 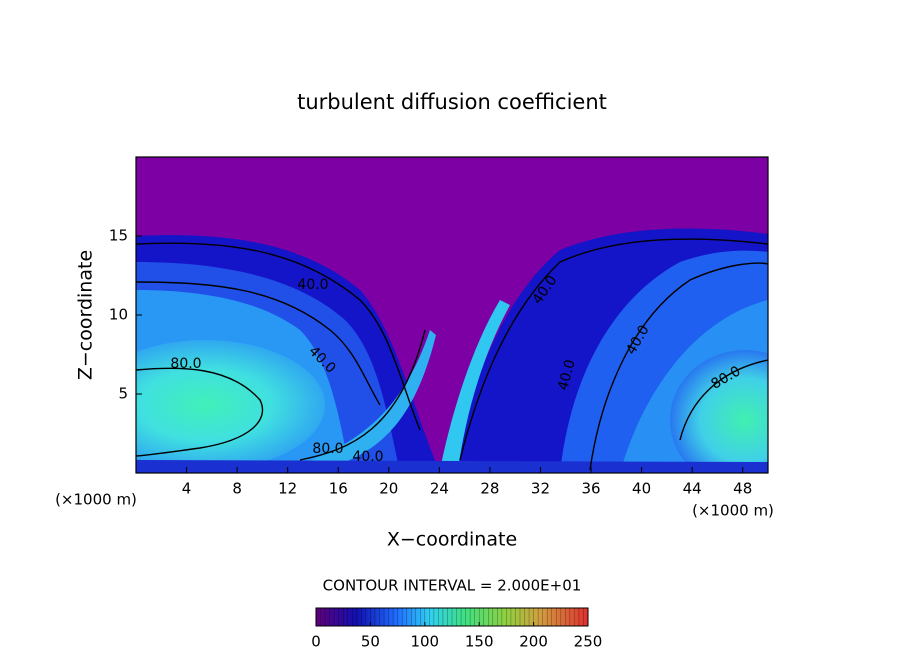 What do you see at coordinates (540, 489) in the screenshot?
I see `x-tick-label: 32` at bounding box center [540, 489].